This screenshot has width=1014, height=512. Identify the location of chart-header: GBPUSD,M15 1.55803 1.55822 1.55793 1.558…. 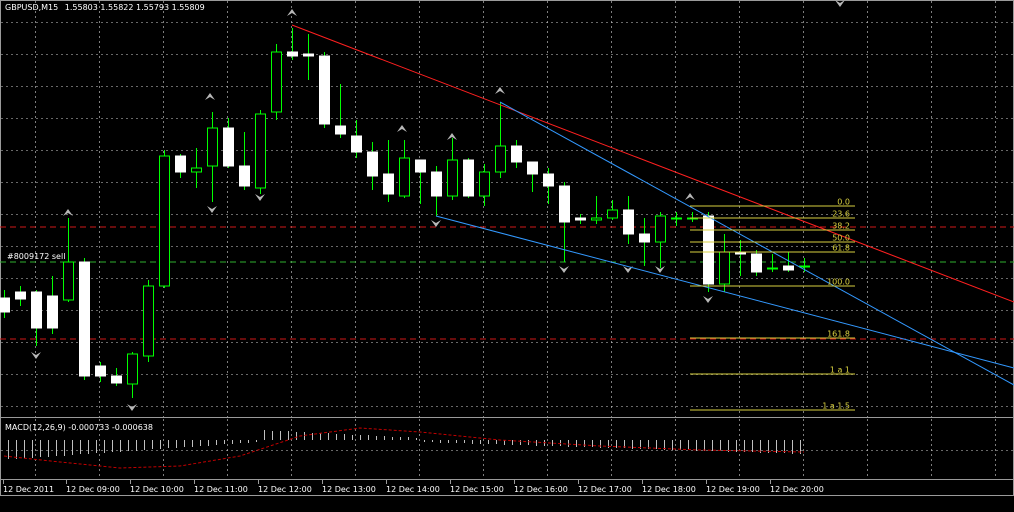
(105, 7).